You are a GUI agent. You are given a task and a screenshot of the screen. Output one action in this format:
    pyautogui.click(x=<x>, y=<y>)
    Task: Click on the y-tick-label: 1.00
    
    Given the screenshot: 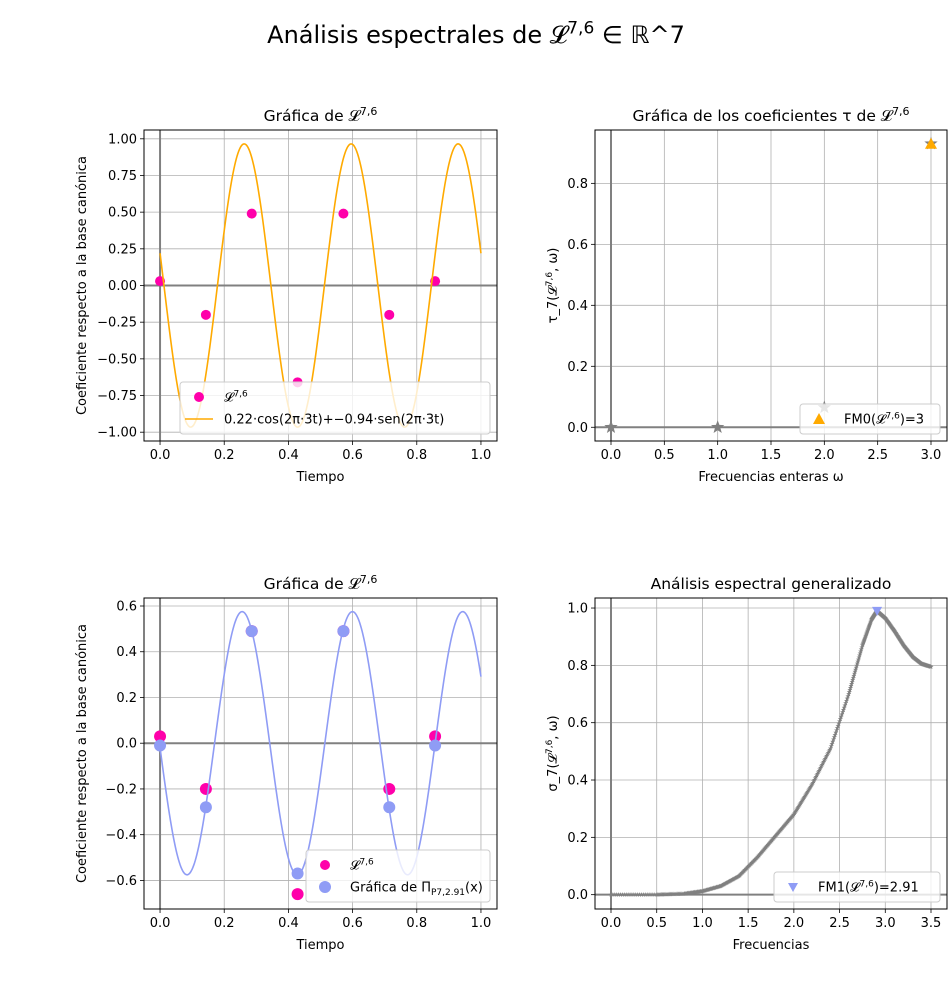 What is the action you would take?
    pyautogui.click(x=122, y=139)
    